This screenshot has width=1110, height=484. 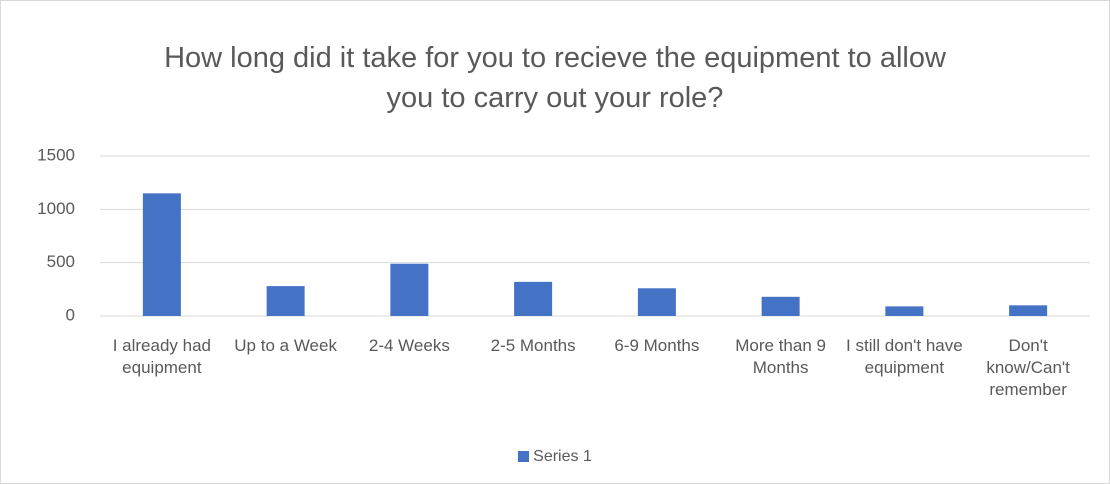 What do you see at coordinates (533, 345) in the screenshot?
I see `x-tick-label: 2-5 Months` at bounding box center [533, 345].